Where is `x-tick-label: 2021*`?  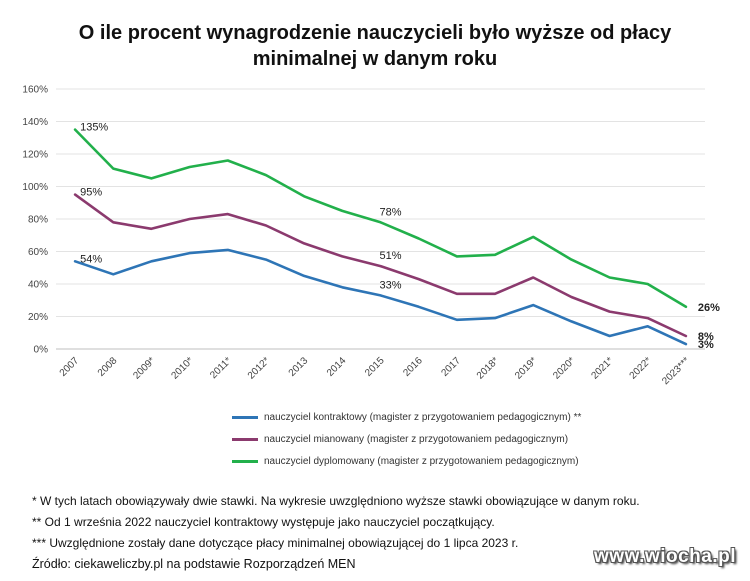 x-tick-label: 2021* is located at coordinates (602, 368).